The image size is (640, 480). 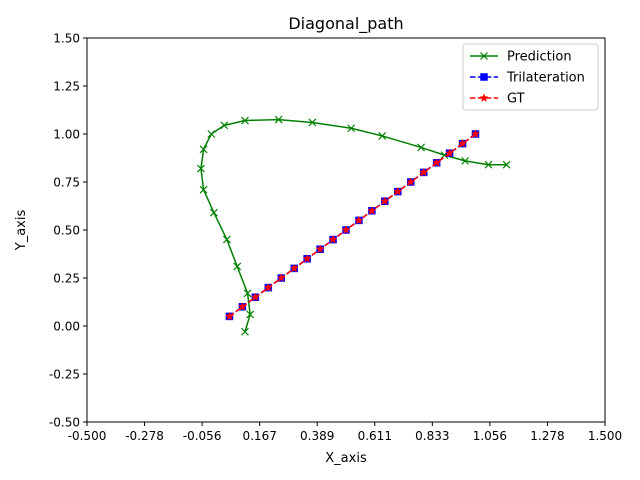 What do you see at coordinates (66, 87) in the screenshot?
I see `y-tick-label: 1.25` at bounding box center [66, 87].